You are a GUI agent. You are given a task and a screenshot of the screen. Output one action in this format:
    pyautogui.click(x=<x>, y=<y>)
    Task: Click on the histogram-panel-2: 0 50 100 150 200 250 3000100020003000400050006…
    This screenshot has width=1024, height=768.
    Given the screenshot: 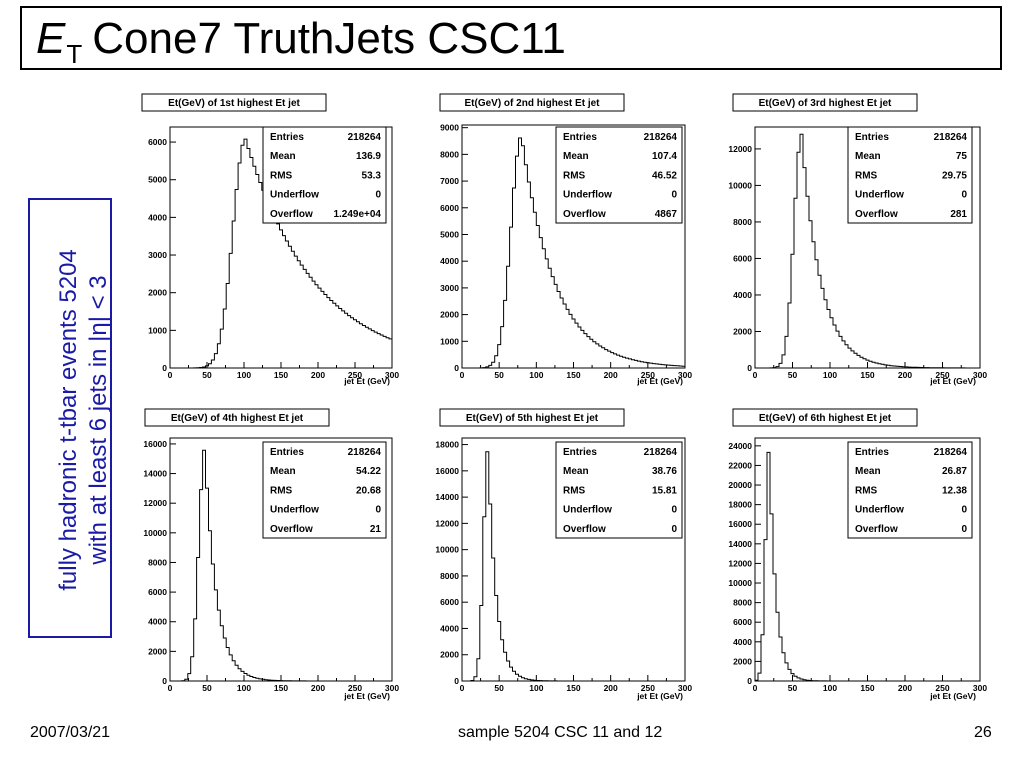 What is the action you would take?
    pyautogui.click(x=565, y=239)
    